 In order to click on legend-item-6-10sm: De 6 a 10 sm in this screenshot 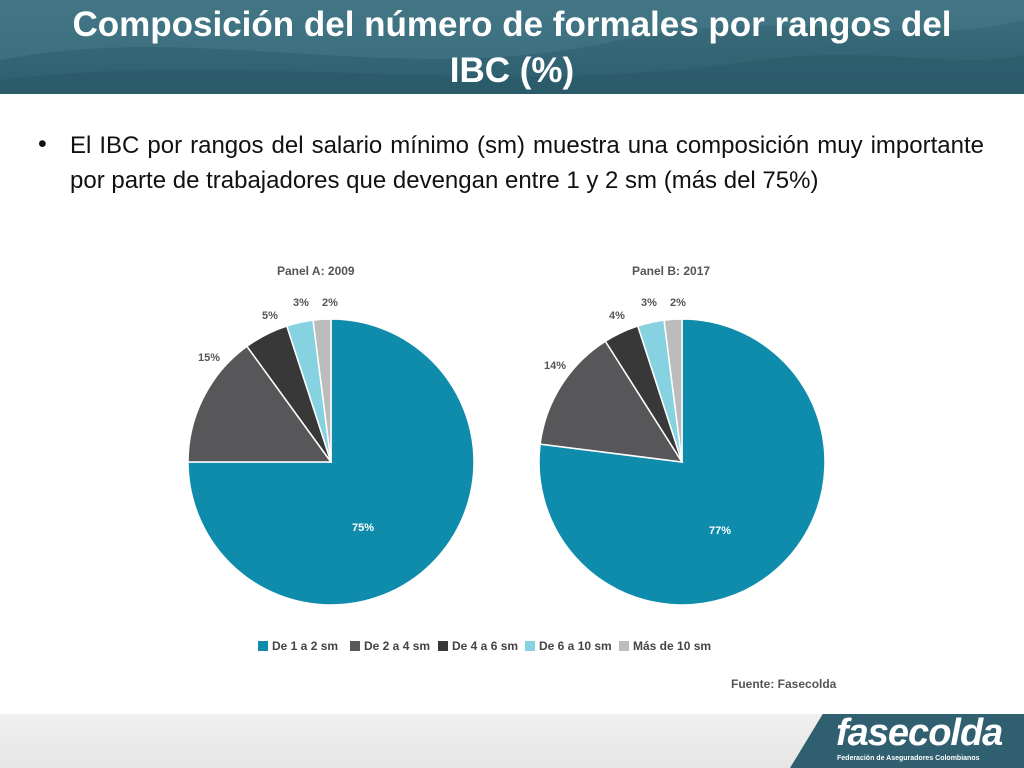, I will do `click(568, 646)`.